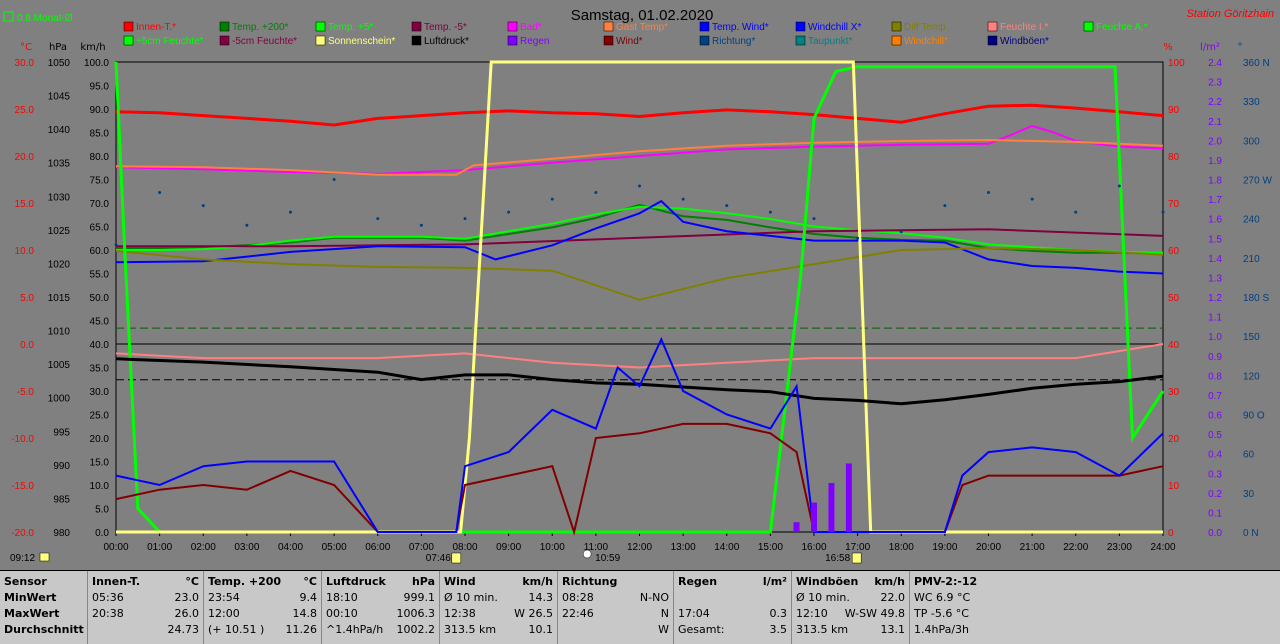 The image size is (1280, 644). What do you see at coordinates (1249, 455) in the screenshot?
I see `tick-direction-10: 60` at bounding box center [1249, 455].